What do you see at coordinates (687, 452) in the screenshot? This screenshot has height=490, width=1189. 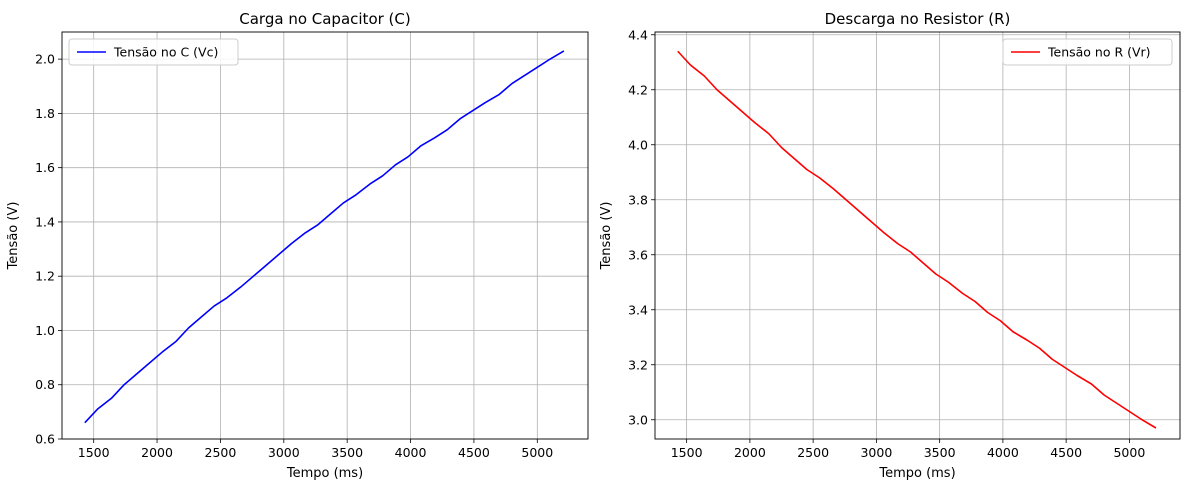 I see `chart-2-x-tick-label-0: 1500` at bounding box center [687, 452].